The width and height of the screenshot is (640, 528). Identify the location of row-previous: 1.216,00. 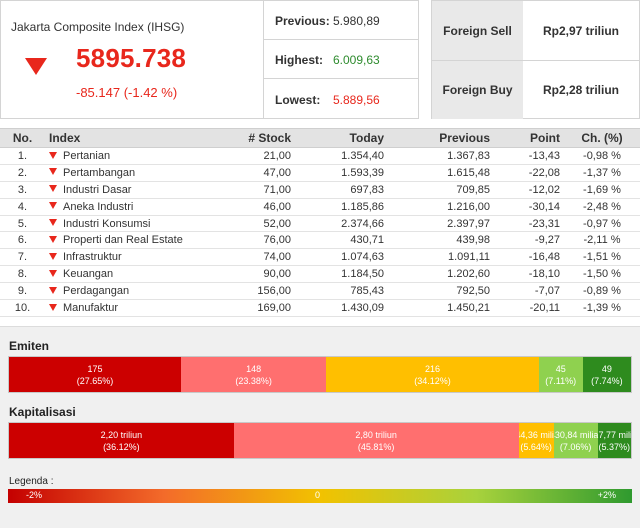
(468, 206).